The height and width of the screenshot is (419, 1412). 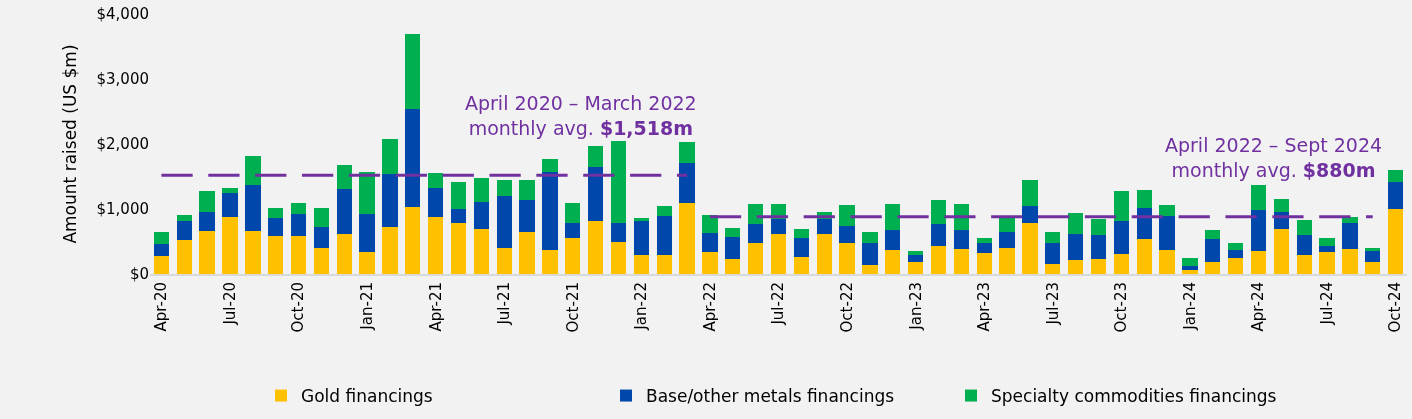 What do you see at coordinates (581, 115) in the screenshot?
I see `annotation: April 2020 – March 2022 monthly avg. $1,518m` at bounding box center [581, 115].